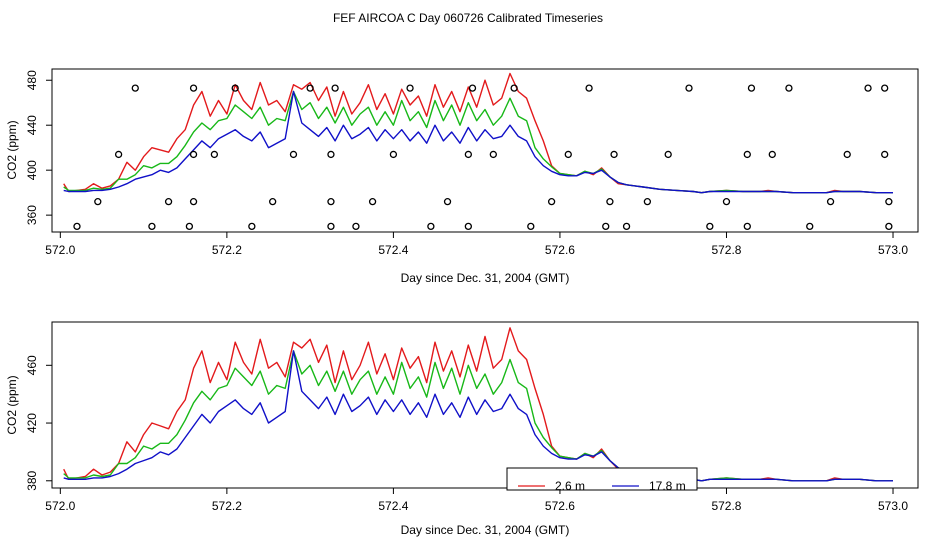  Describe the element at coordinates (32, 125) in the screenshot. I see `y-tick-label-2: 440` at that location.